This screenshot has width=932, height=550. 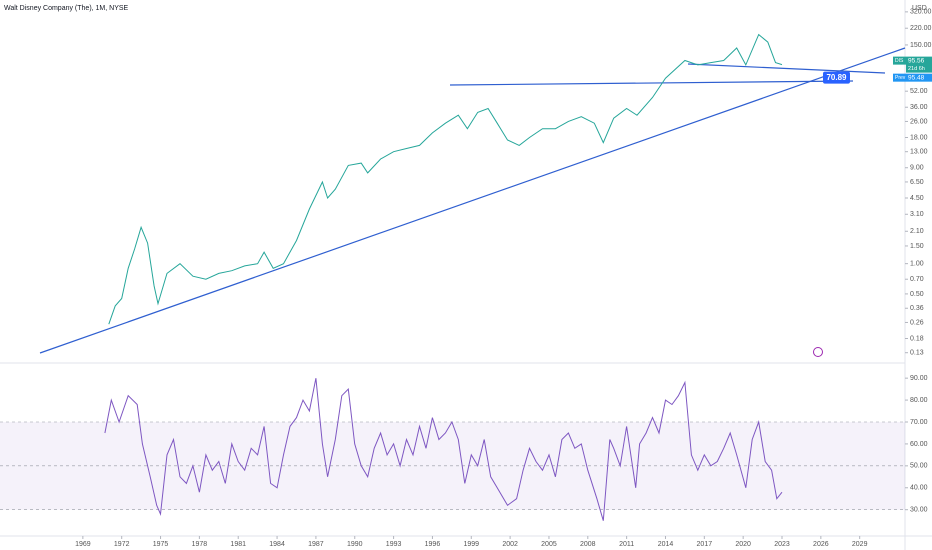 I want to click on y-tick-label: 0.18, so click(x=917, y=338).